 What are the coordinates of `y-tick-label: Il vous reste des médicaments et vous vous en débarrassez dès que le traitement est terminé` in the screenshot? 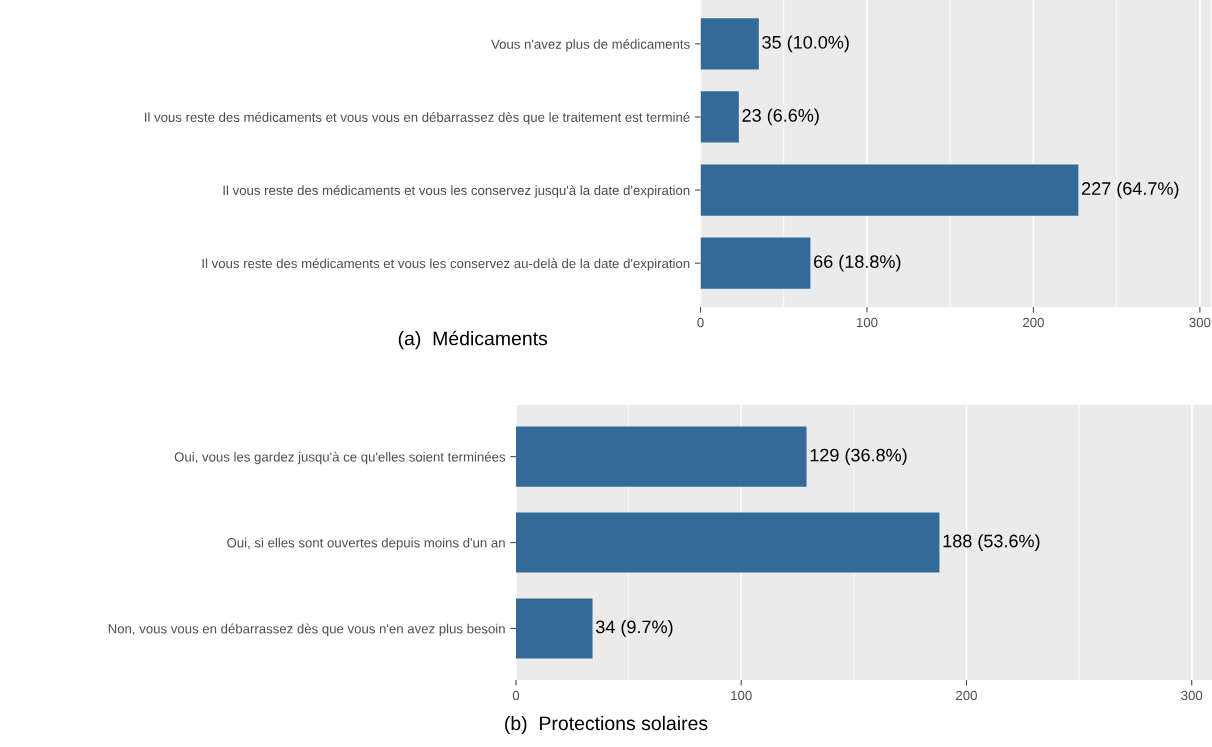 It's located at (417, 118).